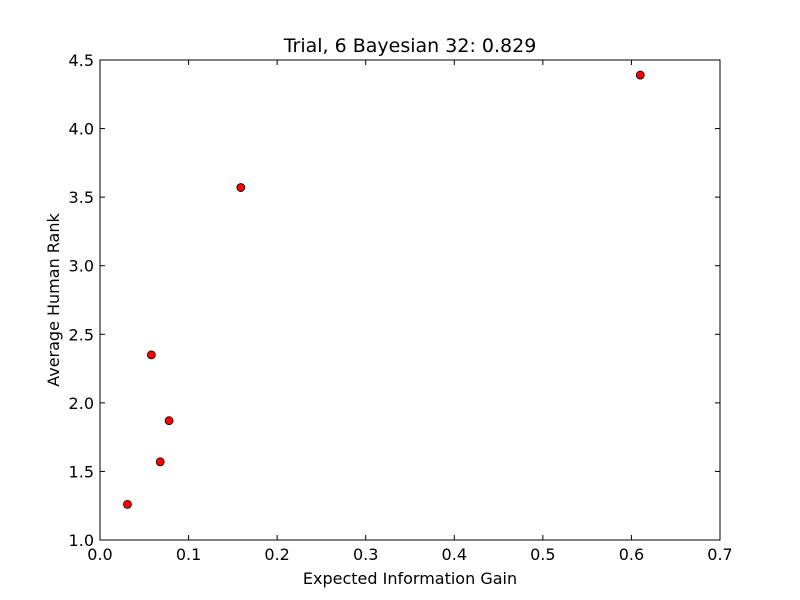 This screenshot has width=800, height=600. What do you see at coordinates (276, 554) in the screenshot?
I see `x-tick-label: 0.2` at bounding box center [276, 554].